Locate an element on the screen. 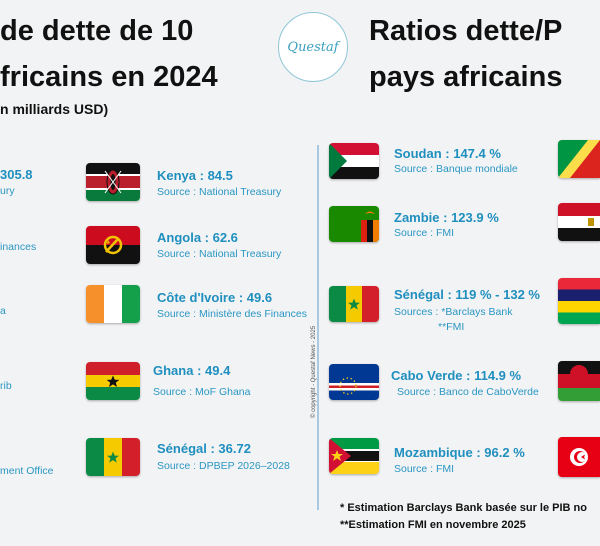 The image size is (600, 546). left-fragment-source: a is located at coordinates (3, 311).